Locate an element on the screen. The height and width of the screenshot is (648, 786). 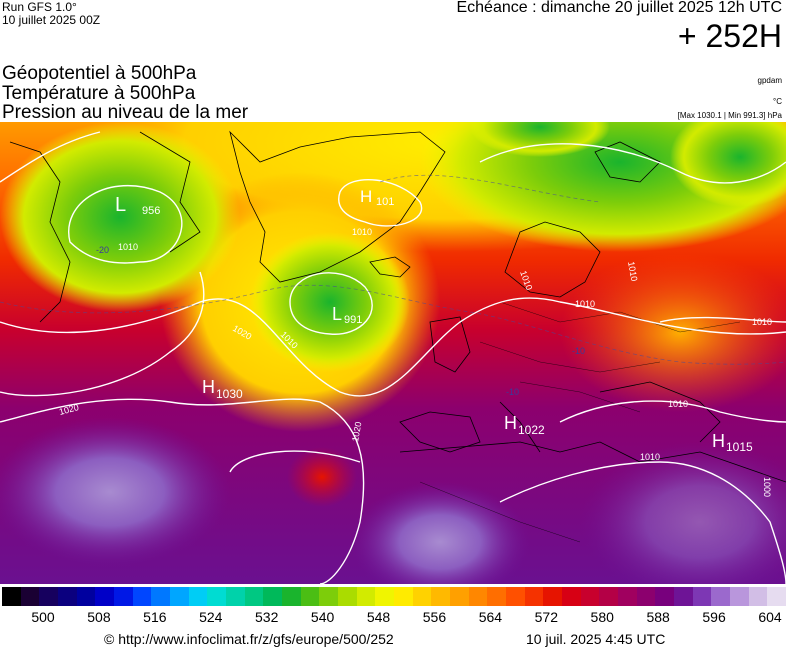
color-scale-tick: 596 is located at coordinates (714, 617).